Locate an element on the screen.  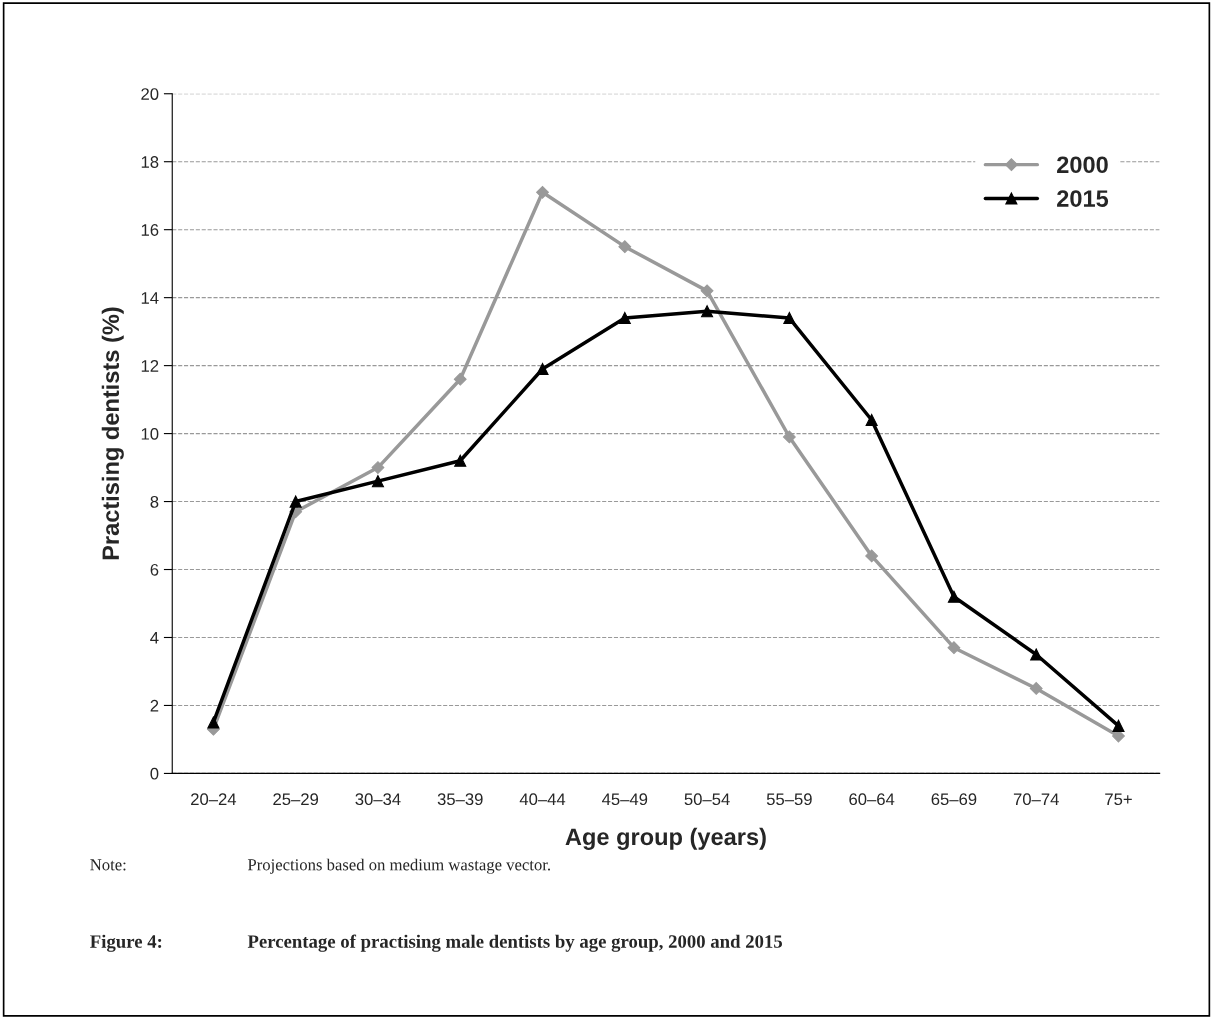
legend-label: 2015 is located at coordinates (1083, 198).